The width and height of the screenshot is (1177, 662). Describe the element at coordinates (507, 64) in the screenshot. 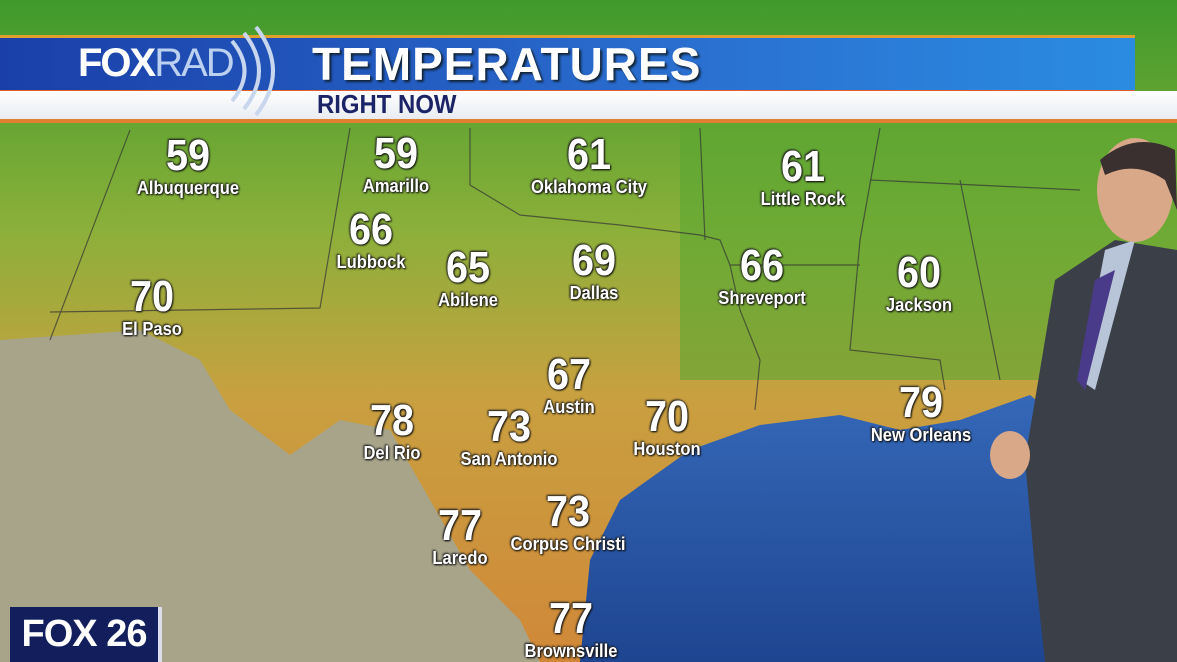

I see `page-title: TEMPERATURES` at that location.